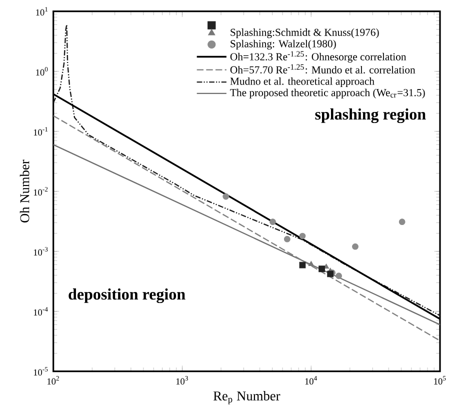  I want to click on annotation: splashing region, so click(370, 116).